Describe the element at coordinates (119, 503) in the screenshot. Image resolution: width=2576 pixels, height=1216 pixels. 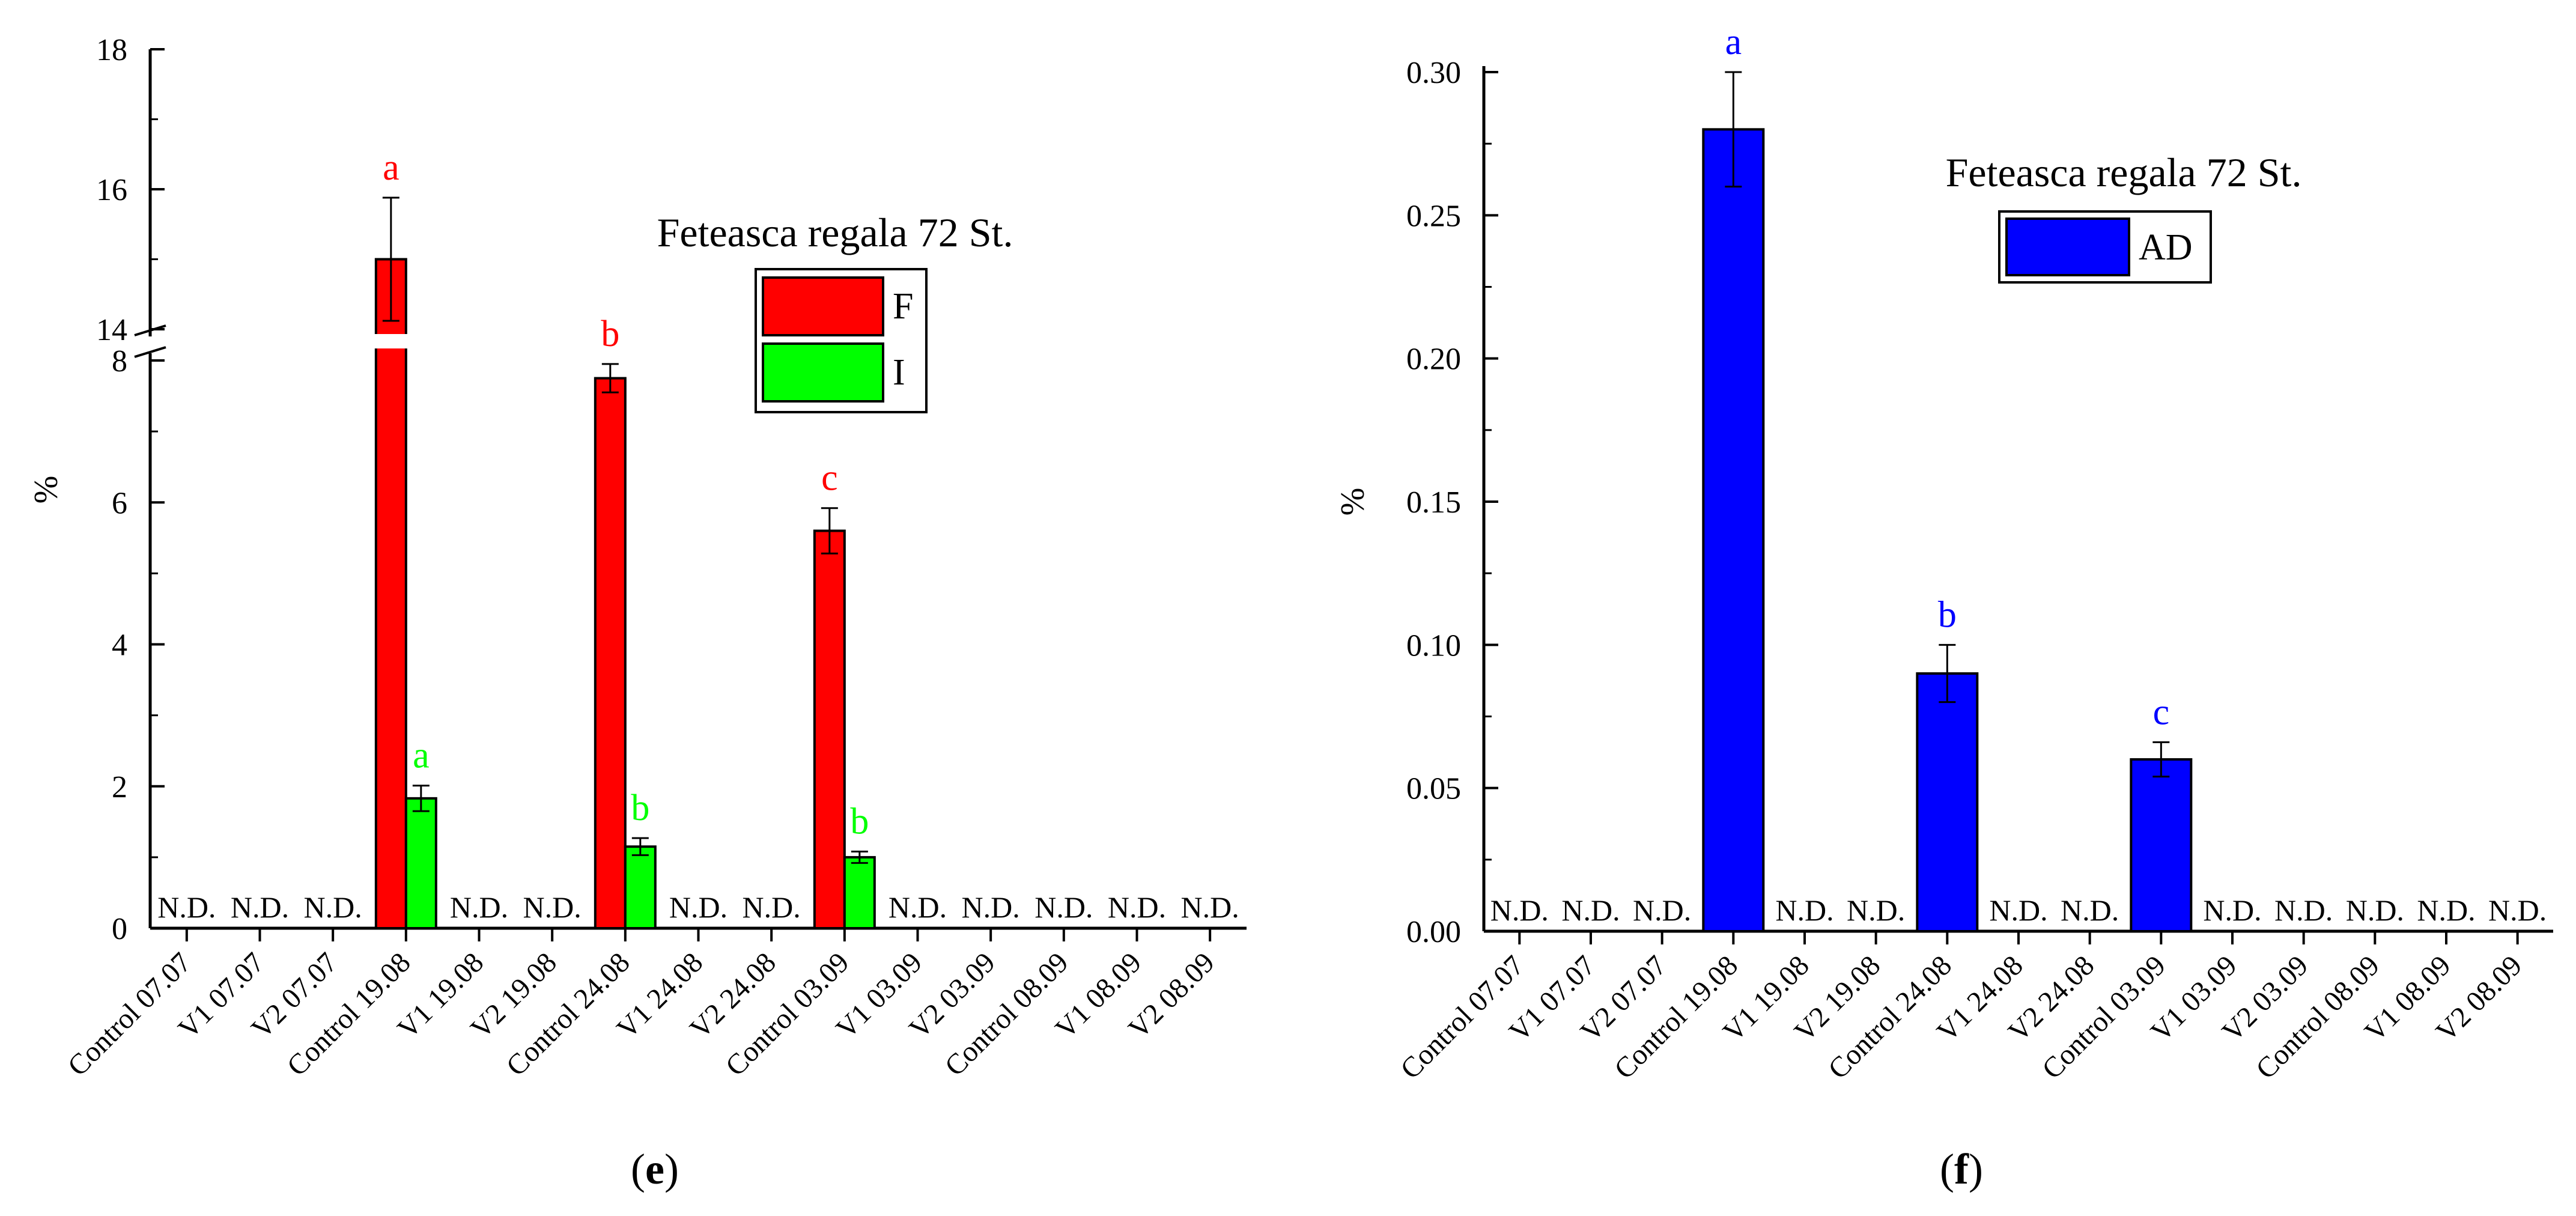
I see `y-tick-label: 6` at that location.